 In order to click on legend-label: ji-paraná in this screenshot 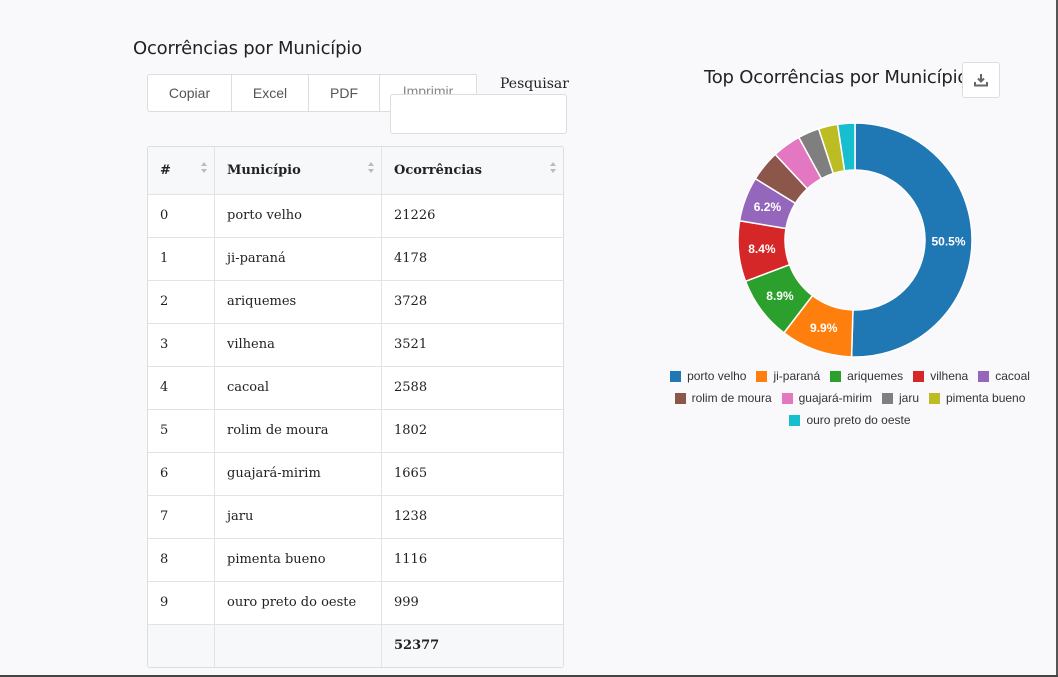, I will do `click(797, 376)`.